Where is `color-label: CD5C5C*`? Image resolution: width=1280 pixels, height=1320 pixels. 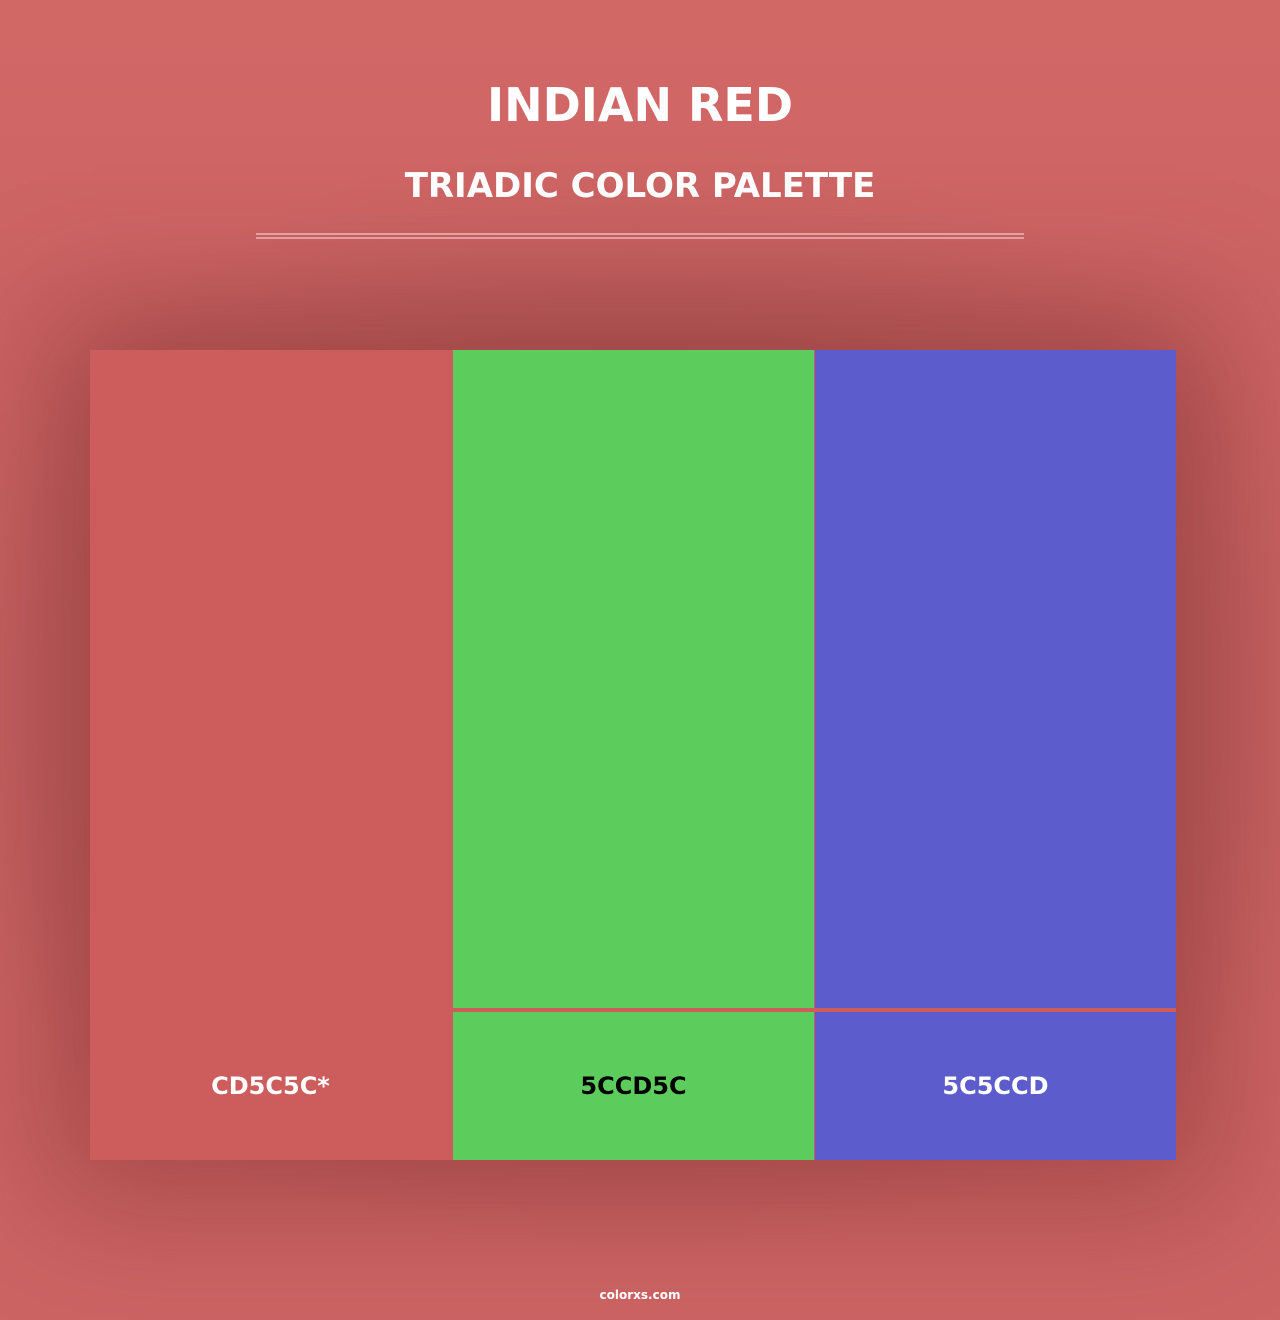
color-label: CD5C5C* is located at coordinates (270, 1086).